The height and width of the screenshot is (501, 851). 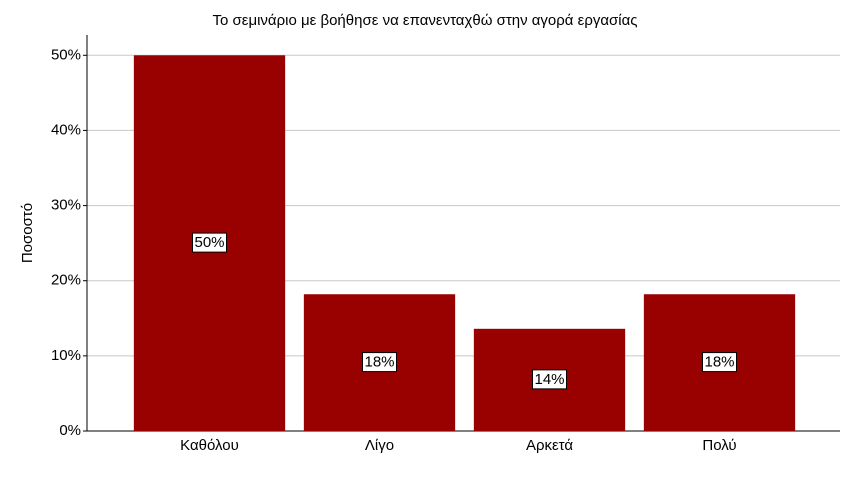 What do you see at coordinates (66, 205) in the screenshot?
I see `y-tick-label: 30%` at bounding box center [66, 205].